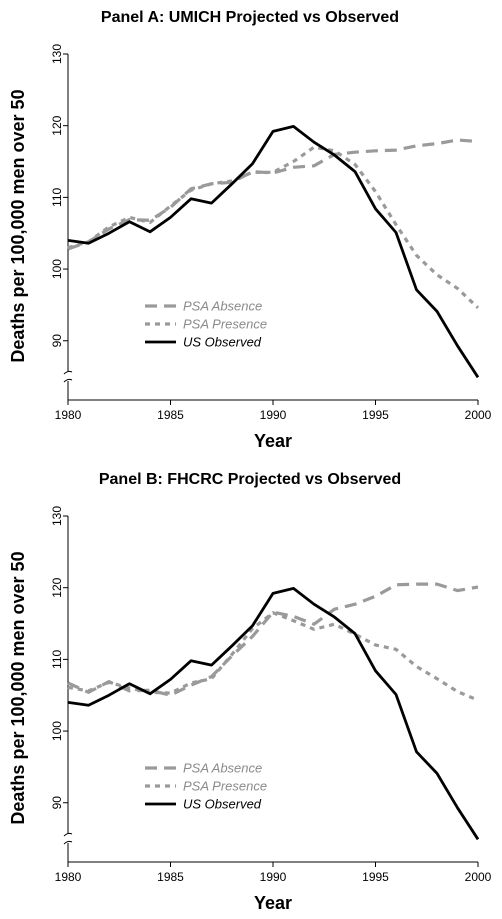 The width and height of the screenshot is (502, 919). Describe the element at coordinates (250, 17) in the screenshot. I see `chart-title: Panel A: UMICH Projected vs Observed` at that location.